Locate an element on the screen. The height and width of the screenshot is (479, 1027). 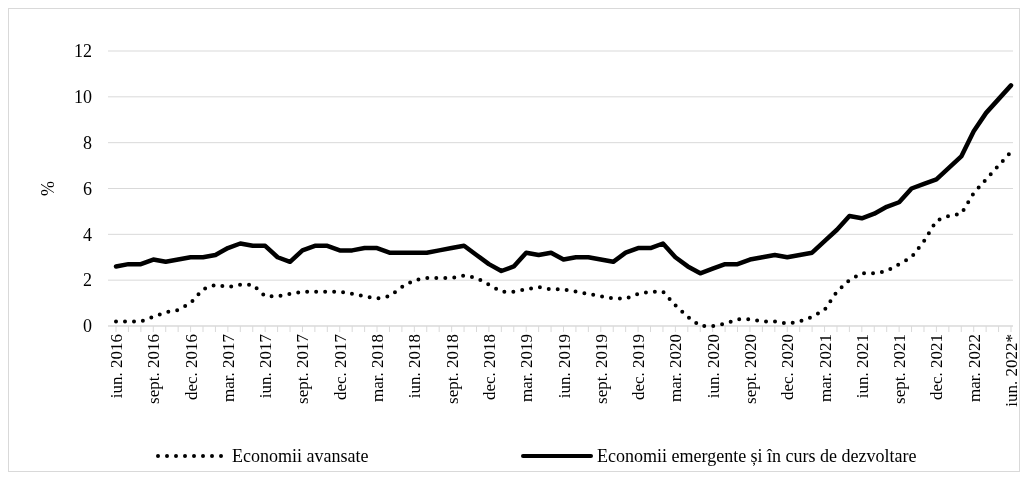
x-tick-label: sept. 2019 is located at coordinates (601, 369).